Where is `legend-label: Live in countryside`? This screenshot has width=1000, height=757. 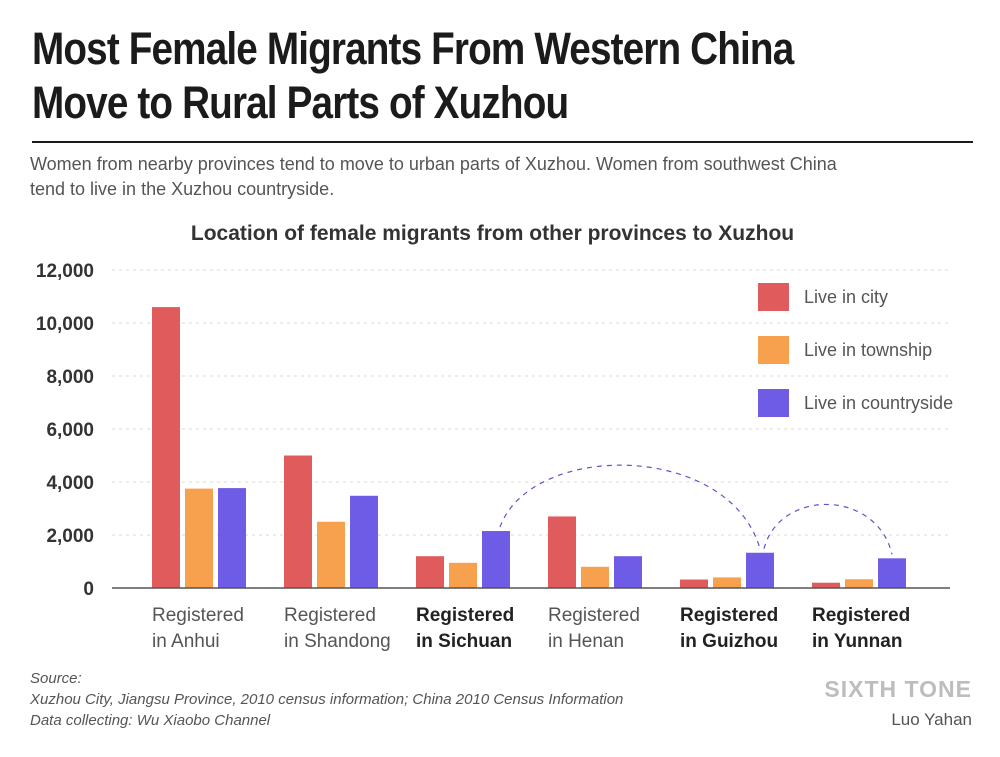
legend-label: Live in countryside is located at coordinates (878, 403).